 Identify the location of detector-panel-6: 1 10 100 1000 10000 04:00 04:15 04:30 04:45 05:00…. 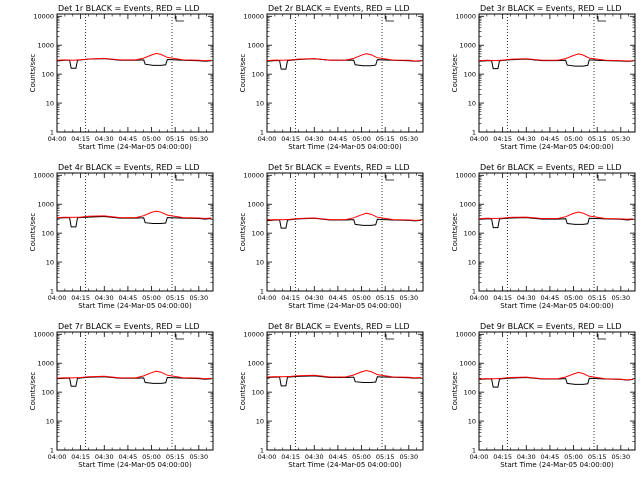
(543, 236).